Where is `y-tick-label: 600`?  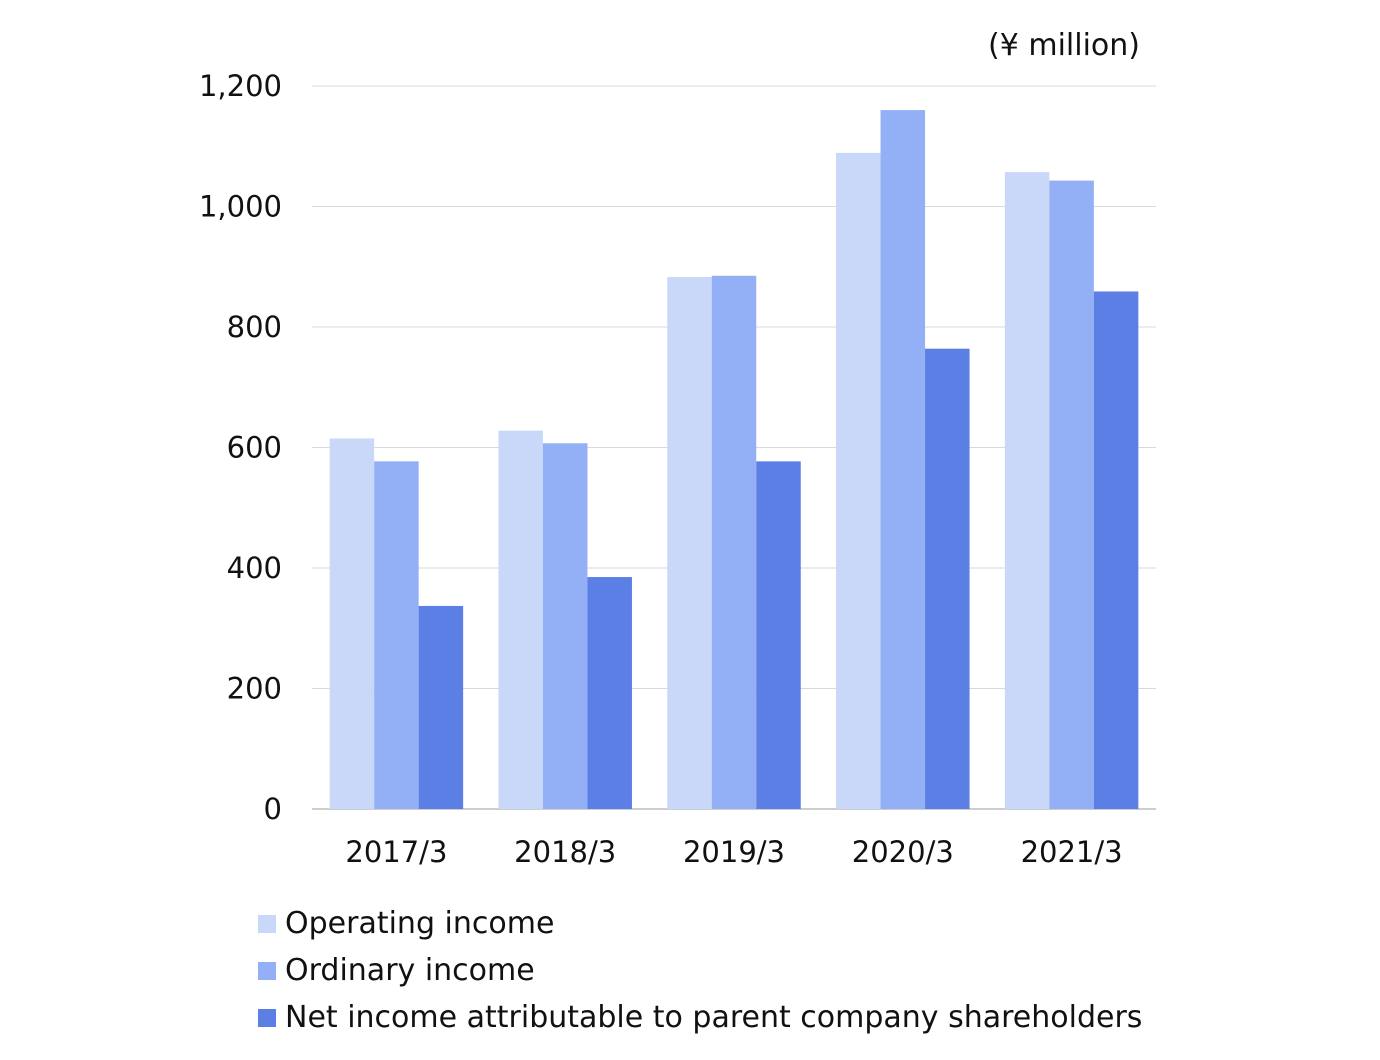
y-tick-label: 600 is located at coordinates (254, 448).